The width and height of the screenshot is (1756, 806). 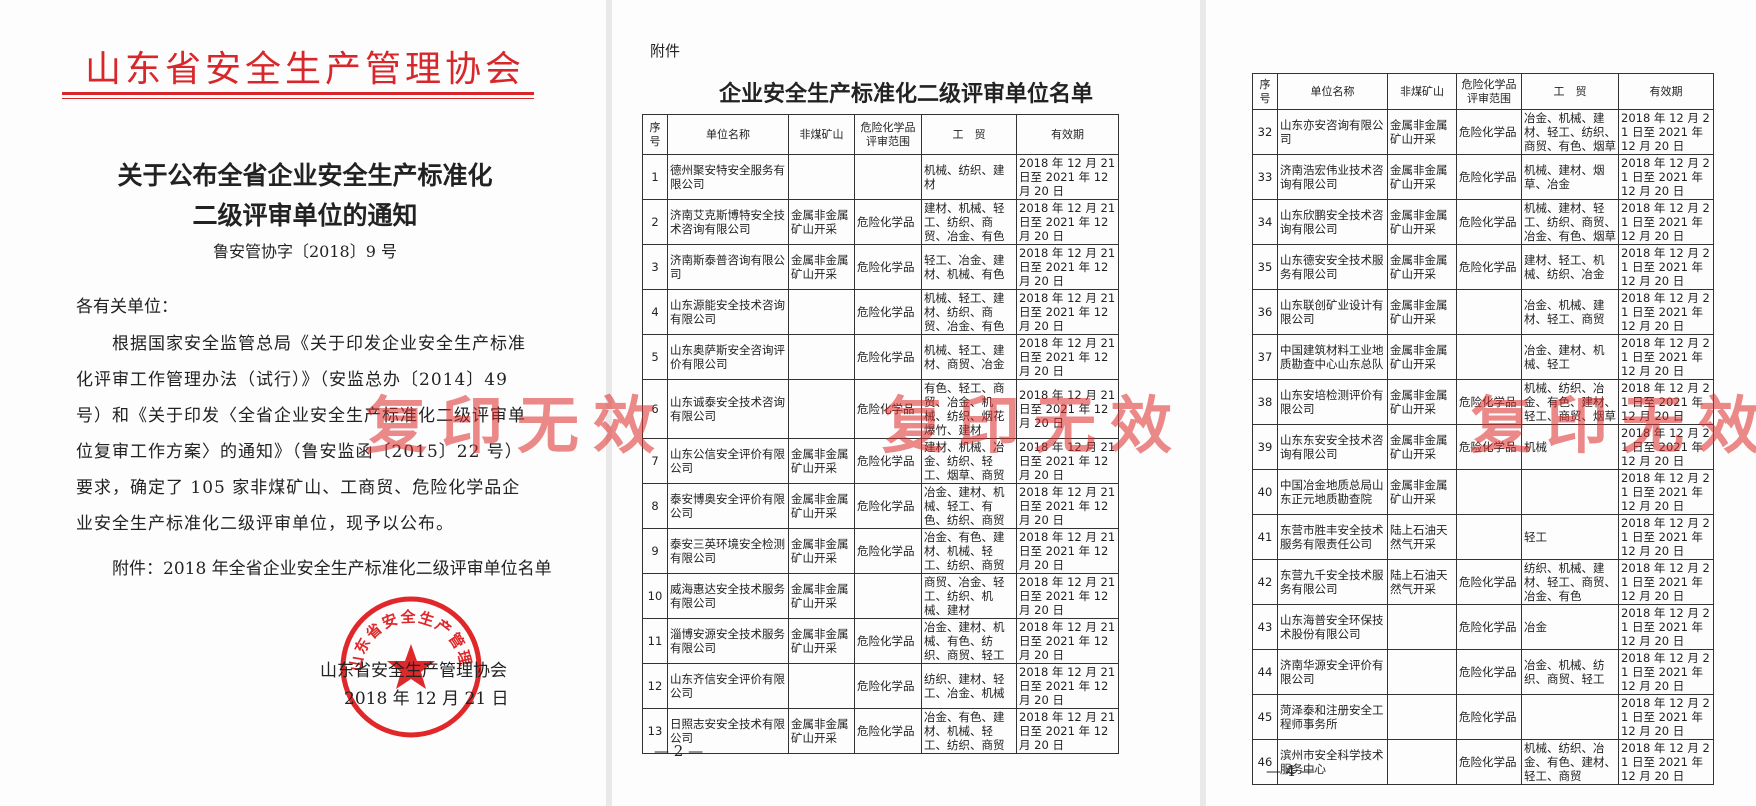 I want to click on title-line: 关于公布全省企业安全生产标准化, so click(x=305, y=175).